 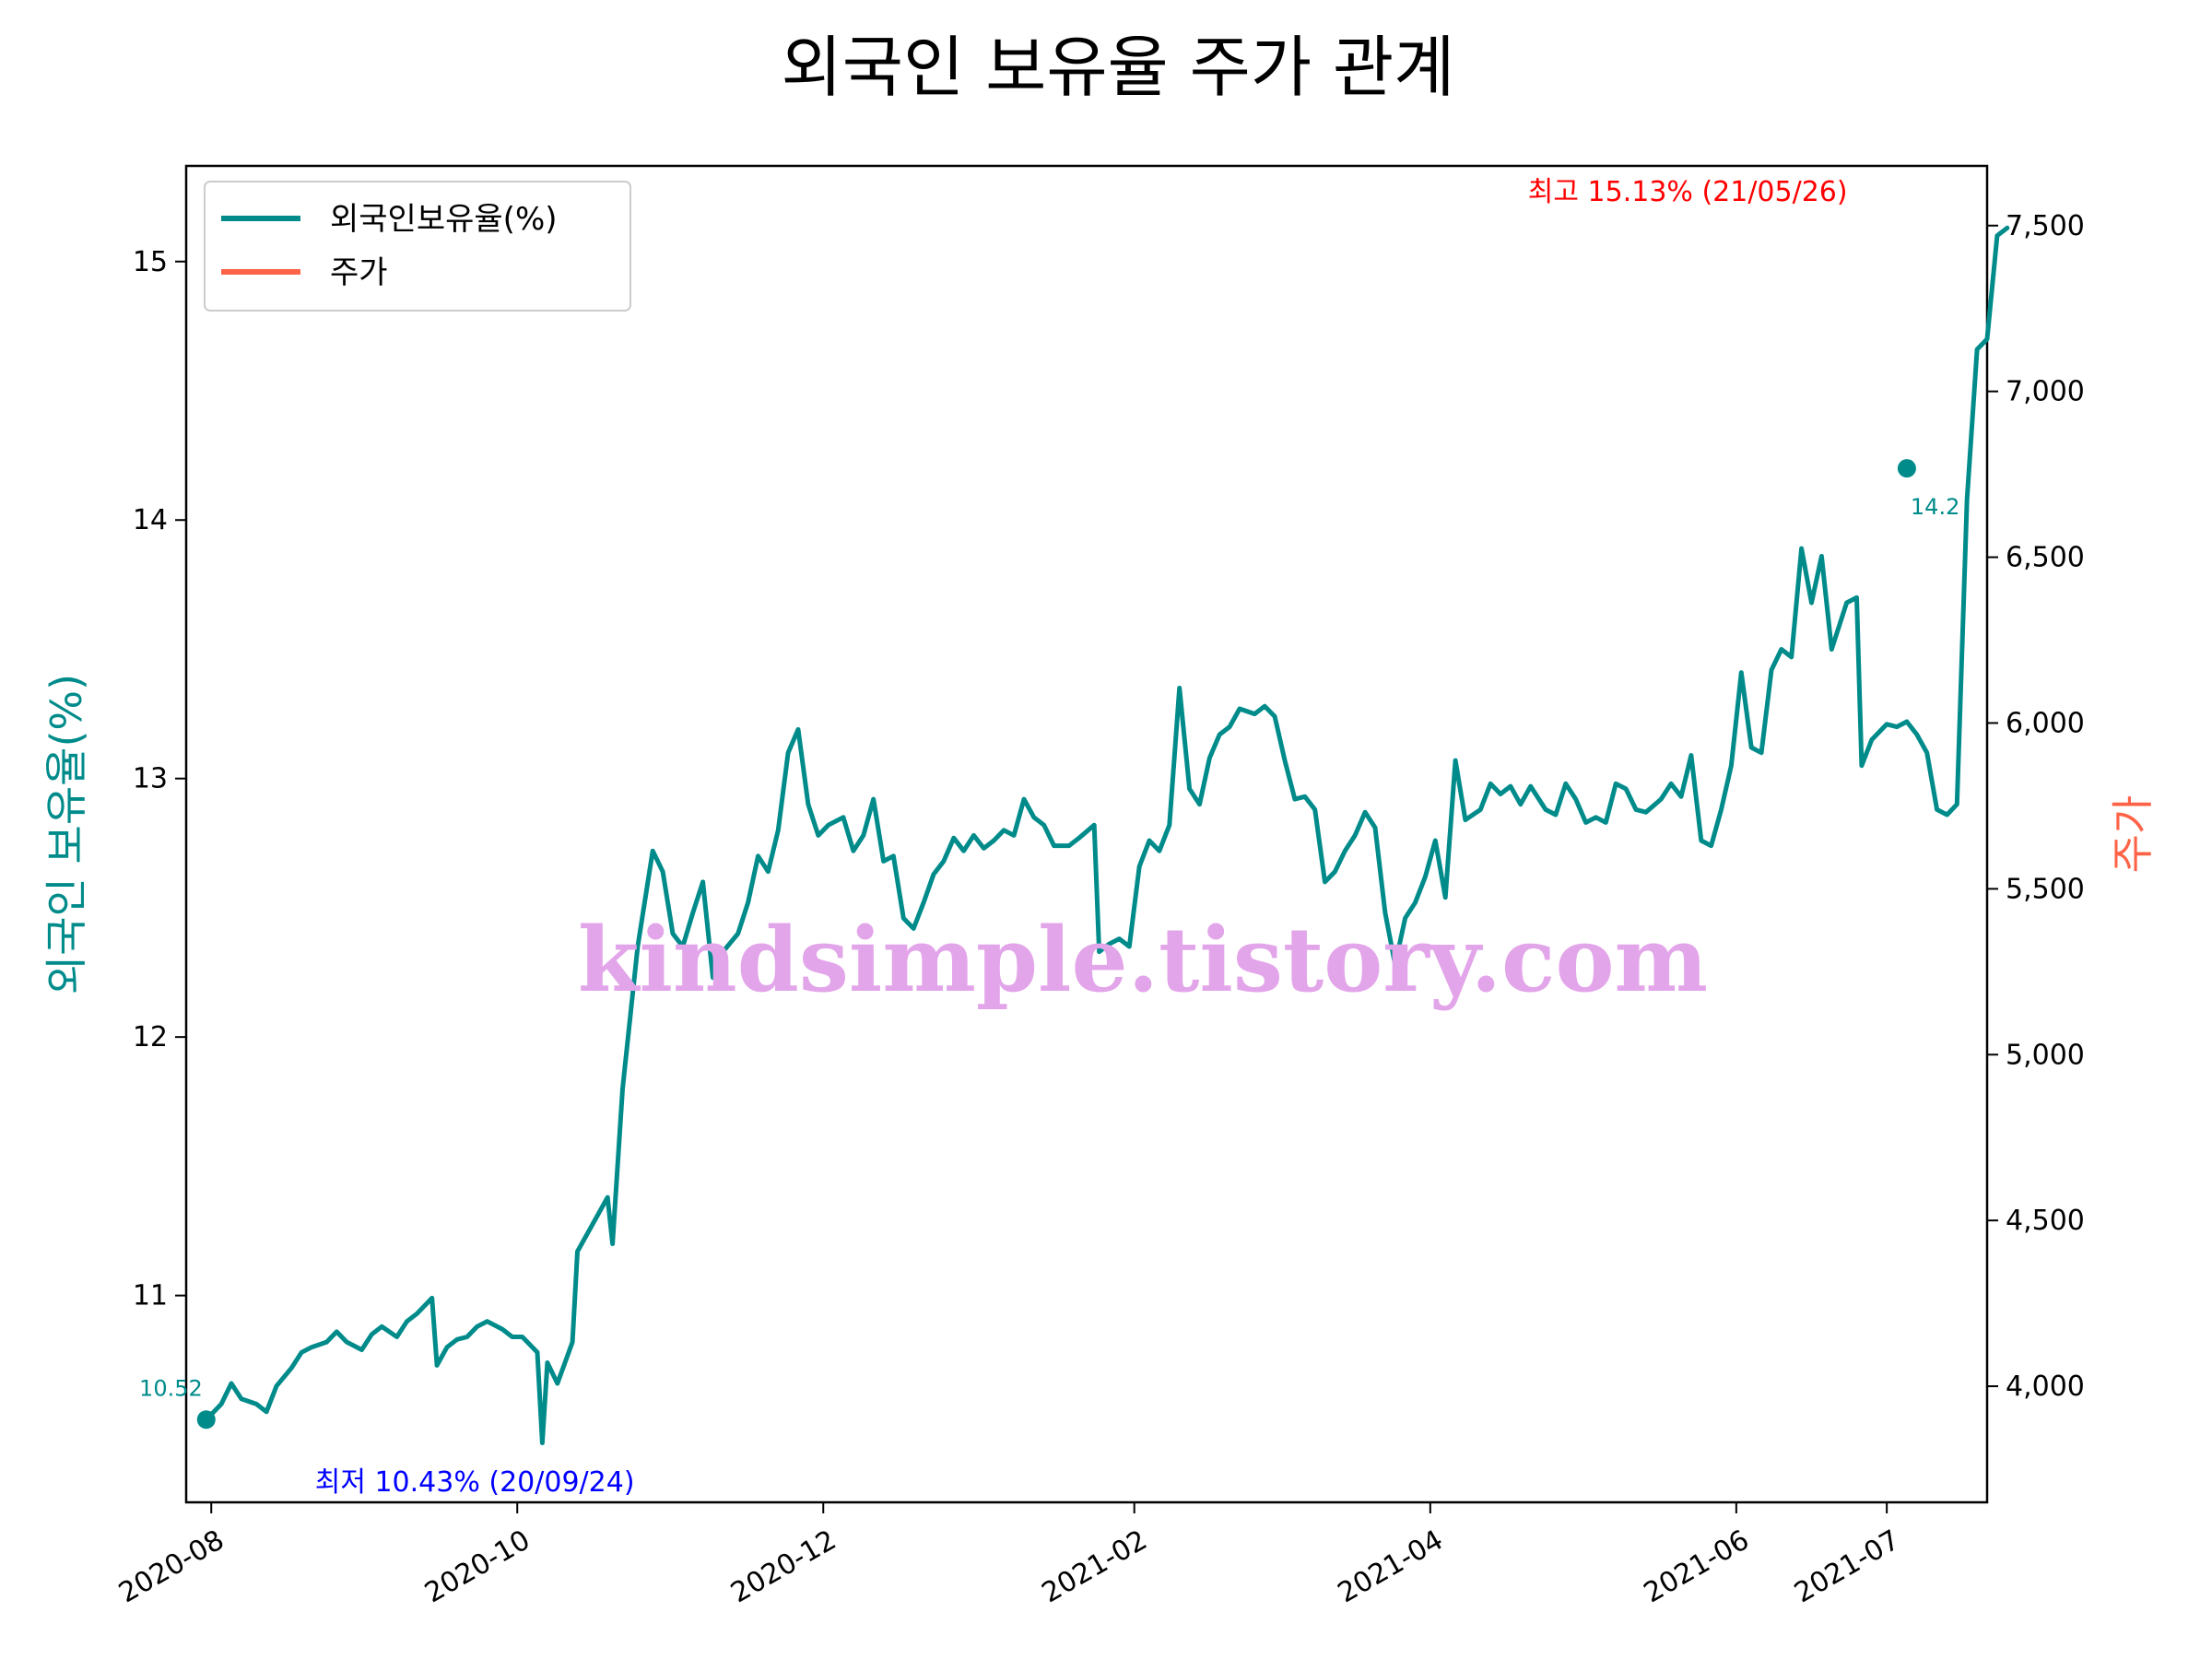 I want to click on y-right-tick-label: 5,000, so click(x=2045, y=1055).